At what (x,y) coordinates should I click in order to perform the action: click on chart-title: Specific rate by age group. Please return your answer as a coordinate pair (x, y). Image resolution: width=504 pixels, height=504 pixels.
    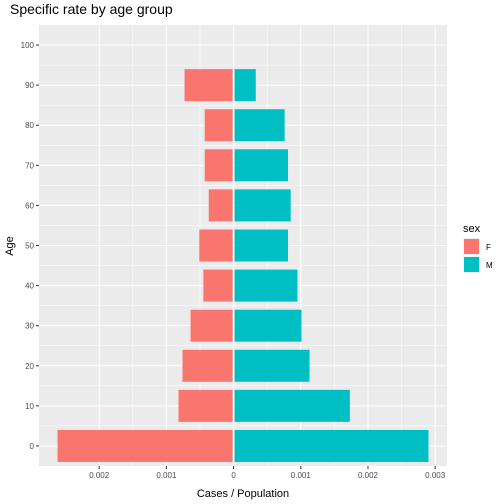
    Looking at the image, I should click on (91, 9).